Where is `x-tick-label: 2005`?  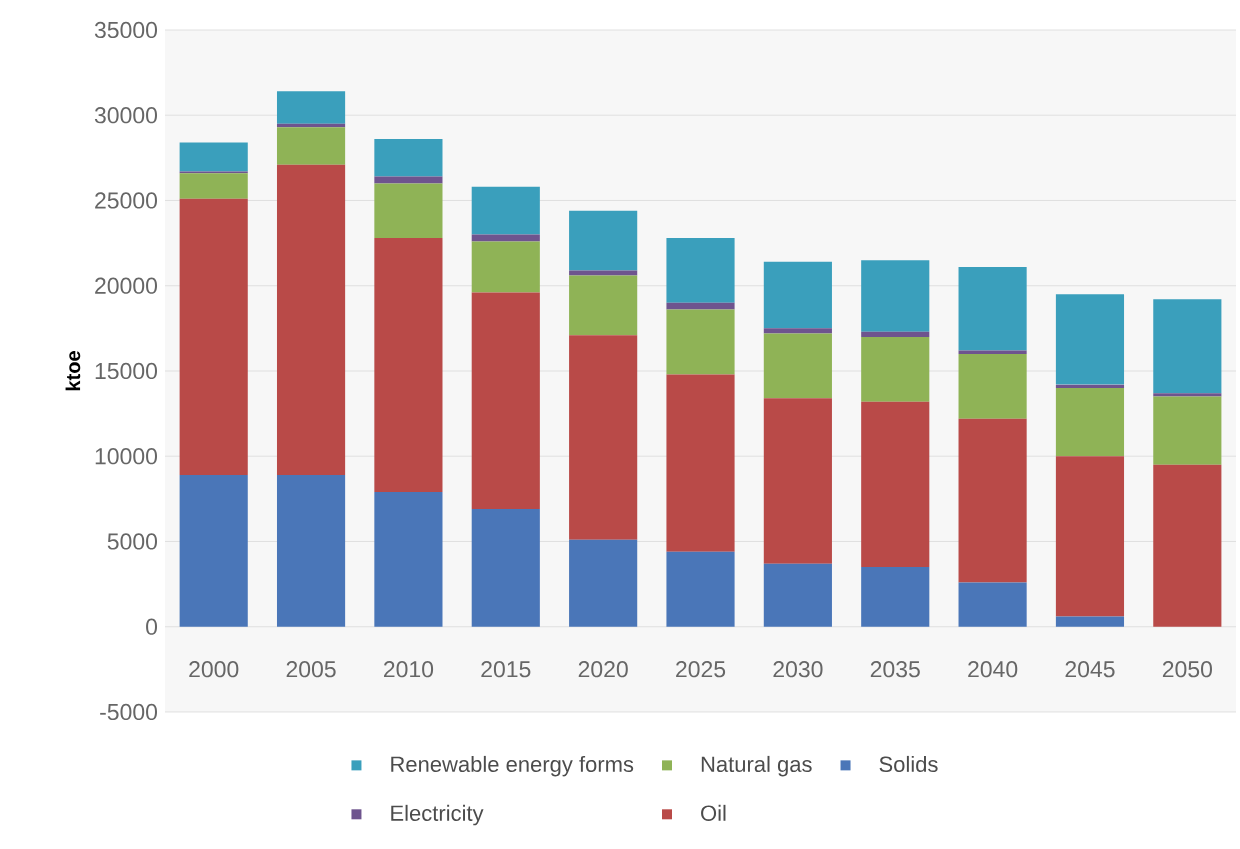
x-tick-label: 2005 is located at coordinates (311, 669).